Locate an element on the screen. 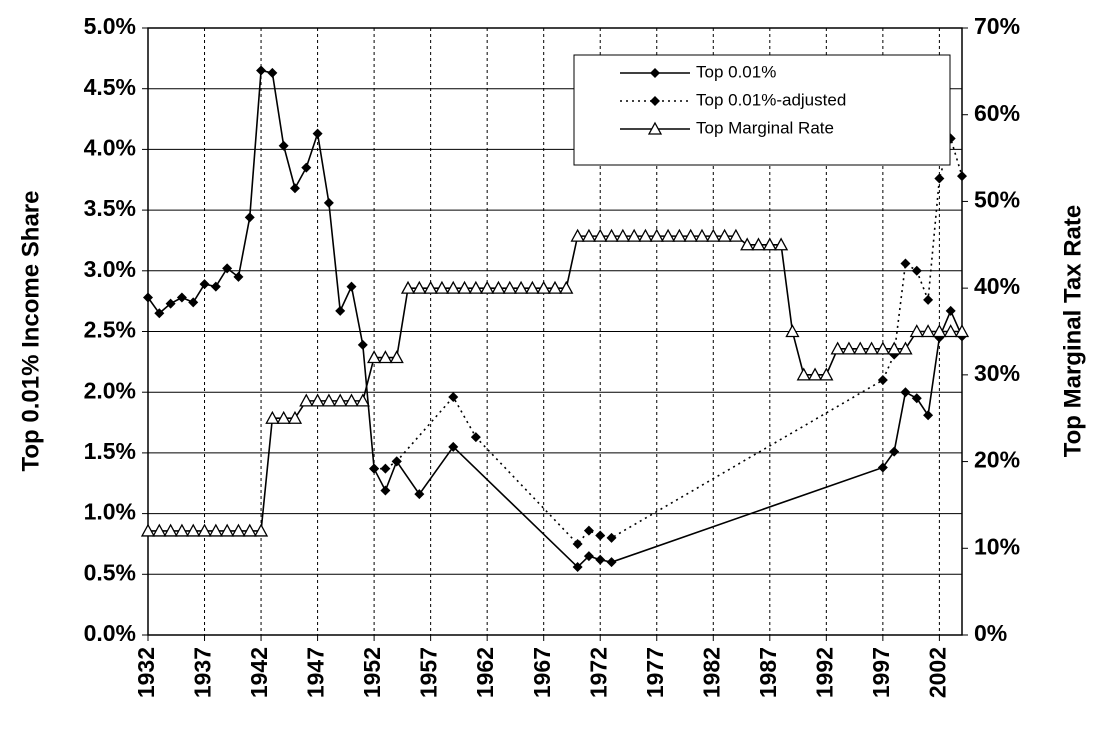 The height and width of the screenshot is (729, 1095). y-tick-label: 1.5% is located at coordinates (110, 451).